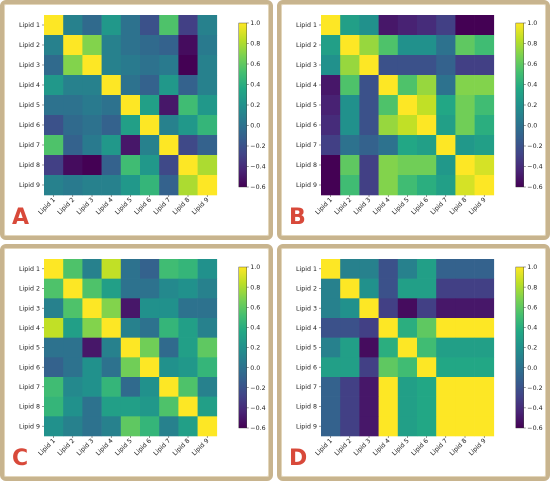 This screenshot has height=481, width=550. What do you see at coordinates (534, 187) in the screenshot?
I see `panel-b-colorbar-tick-label: −0.6` at bounding box center [534, 187].